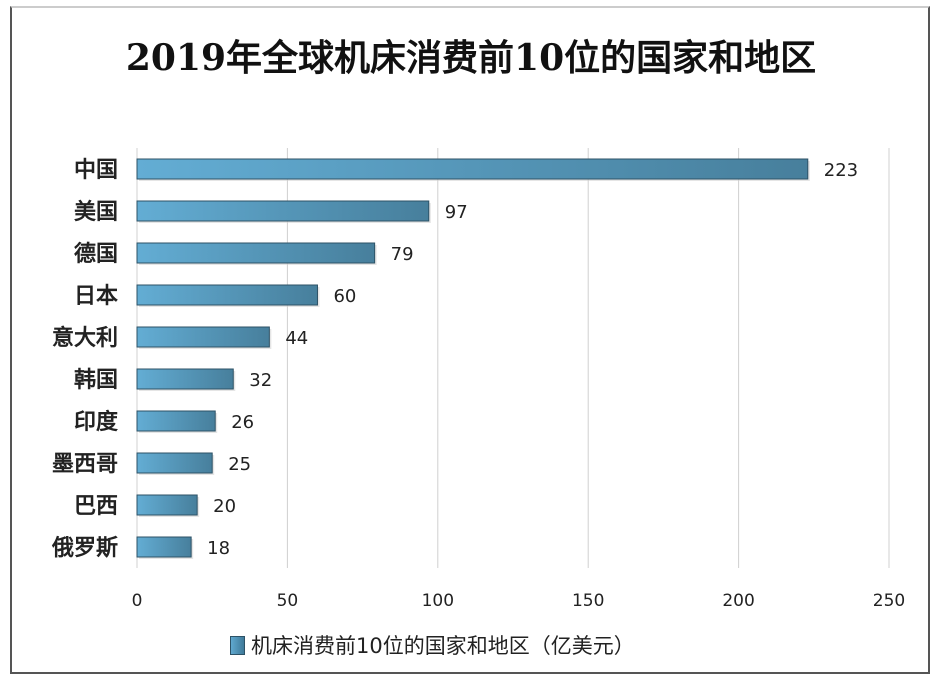  Describe the element at coordinates (218, 548) in the screenshot. I see `data-label: 18` at that location.